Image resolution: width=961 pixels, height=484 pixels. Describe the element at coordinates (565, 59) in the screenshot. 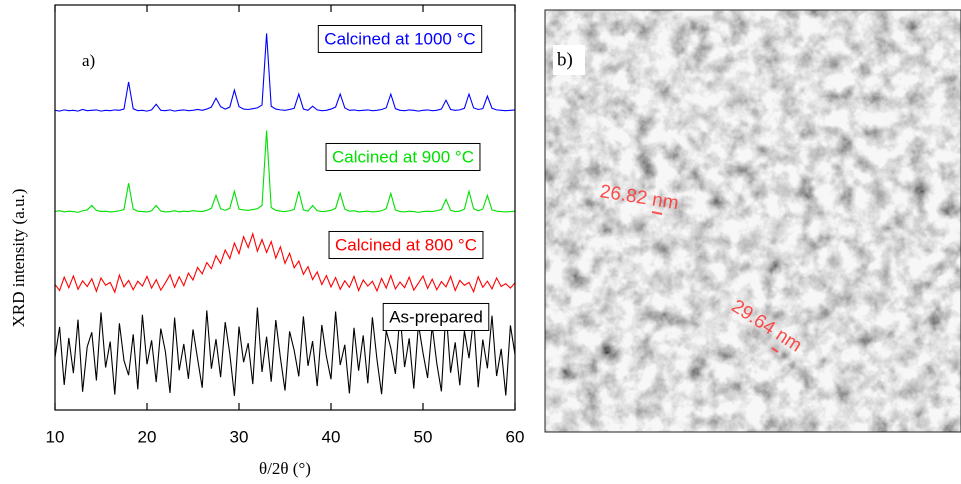

I see `panel-label: b)` at that location.